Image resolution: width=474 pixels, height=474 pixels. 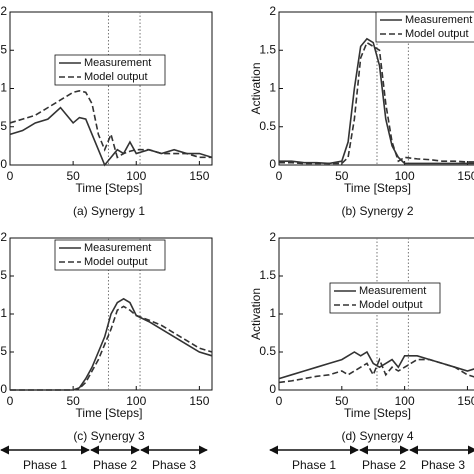 I want to click on caption: (a) Synergy 1, so click(x=109, y=211).